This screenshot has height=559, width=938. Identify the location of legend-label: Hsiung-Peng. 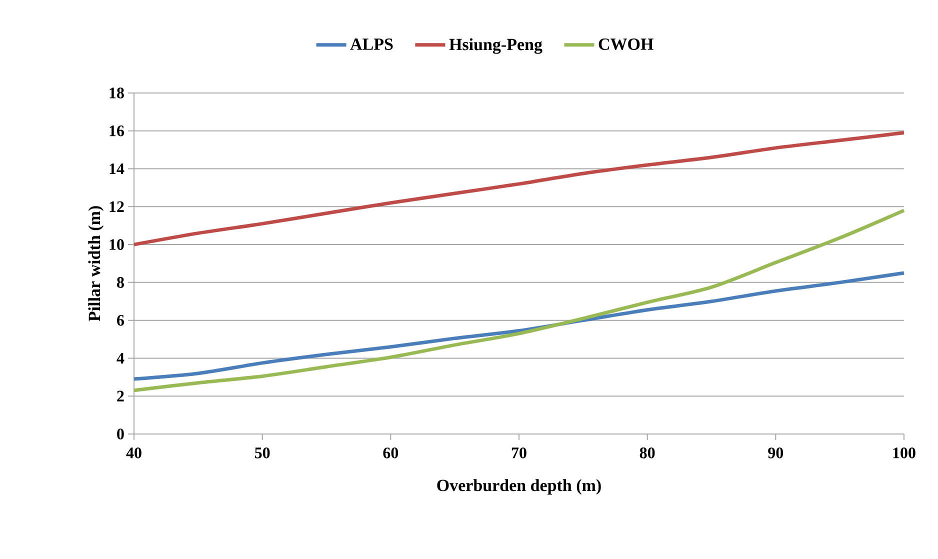
(495, 46).